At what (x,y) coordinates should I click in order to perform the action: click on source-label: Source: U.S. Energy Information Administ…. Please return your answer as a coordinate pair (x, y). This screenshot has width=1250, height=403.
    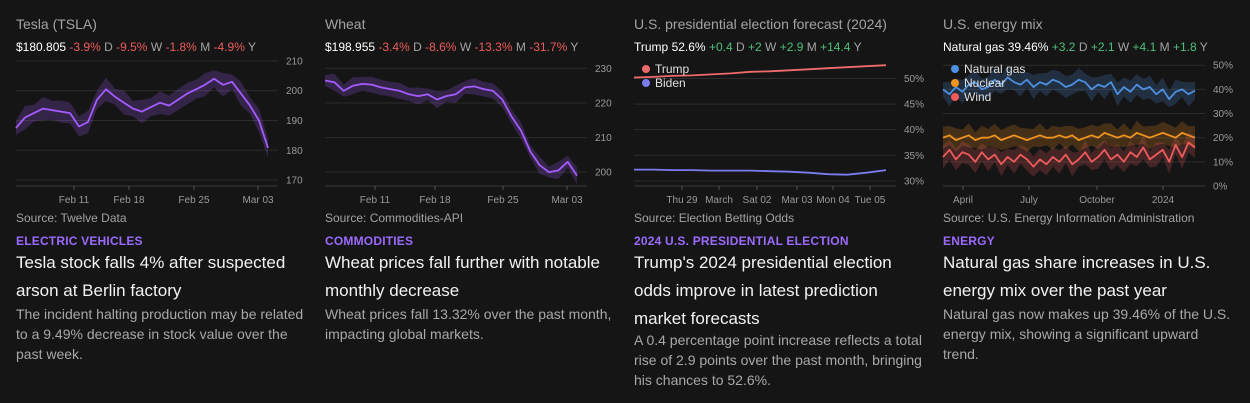
    Looking at the image, I should click on (1069, 218).